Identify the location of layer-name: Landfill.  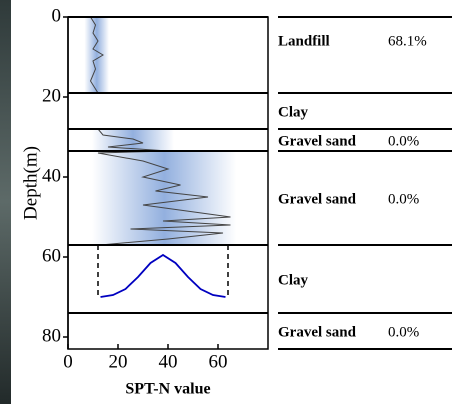
(304, 41).